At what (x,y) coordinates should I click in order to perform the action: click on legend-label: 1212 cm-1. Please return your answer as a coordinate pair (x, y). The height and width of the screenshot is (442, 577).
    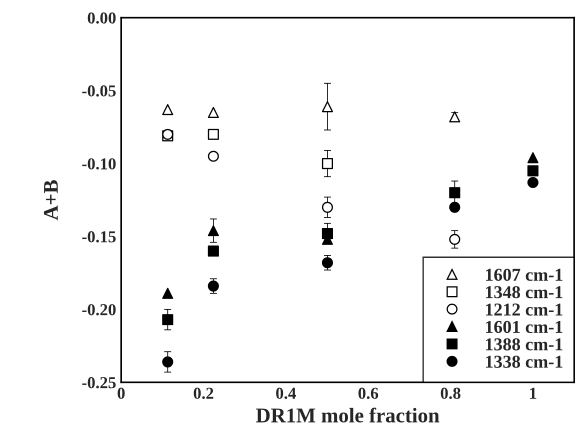
    Looking at the image, I should click on (524, 310).